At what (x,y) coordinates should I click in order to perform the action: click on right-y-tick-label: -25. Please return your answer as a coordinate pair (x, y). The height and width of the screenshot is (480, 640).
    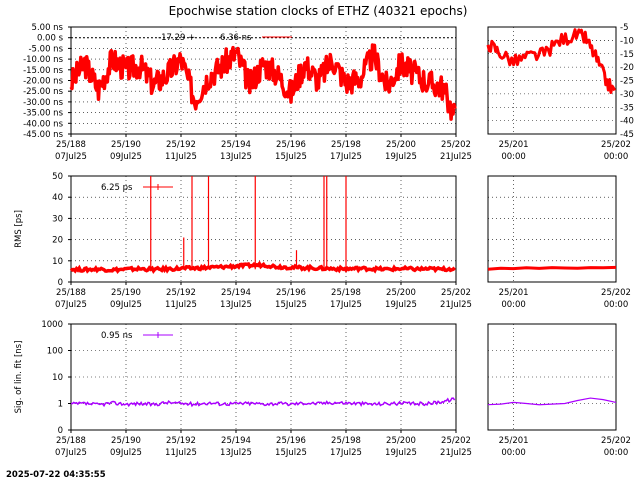
    Looking at the image, I should click on (627, 82).